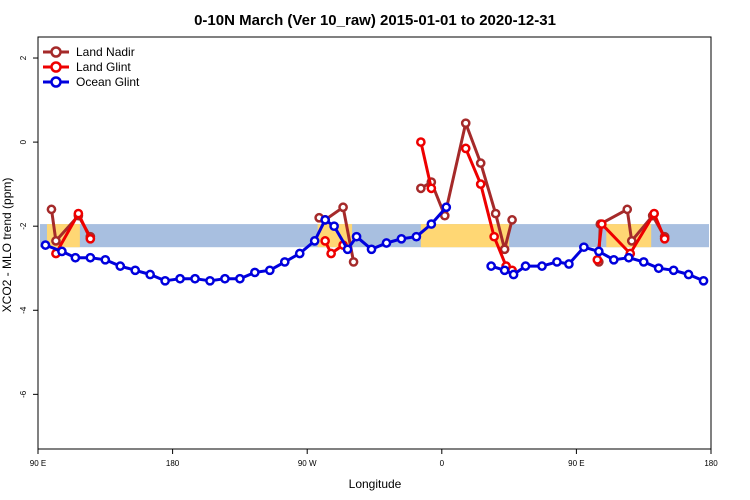  I want to click on x-tick-label: 0, so click(442, 463).